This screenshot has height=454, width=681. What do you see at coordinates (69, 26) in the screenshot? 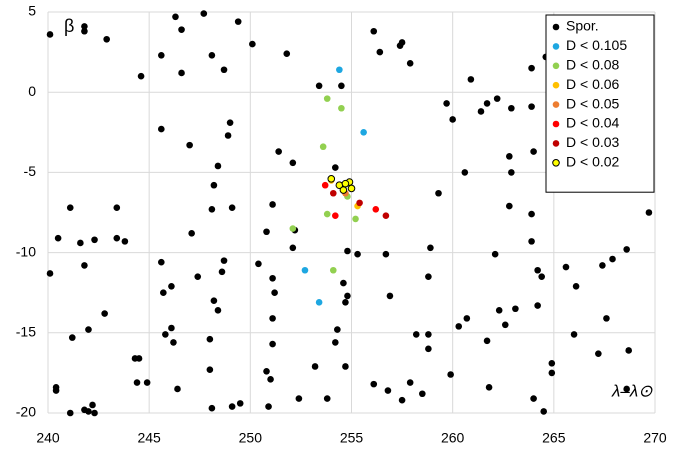
I see `y-axis-label: β` at bounding box center [69, 26].